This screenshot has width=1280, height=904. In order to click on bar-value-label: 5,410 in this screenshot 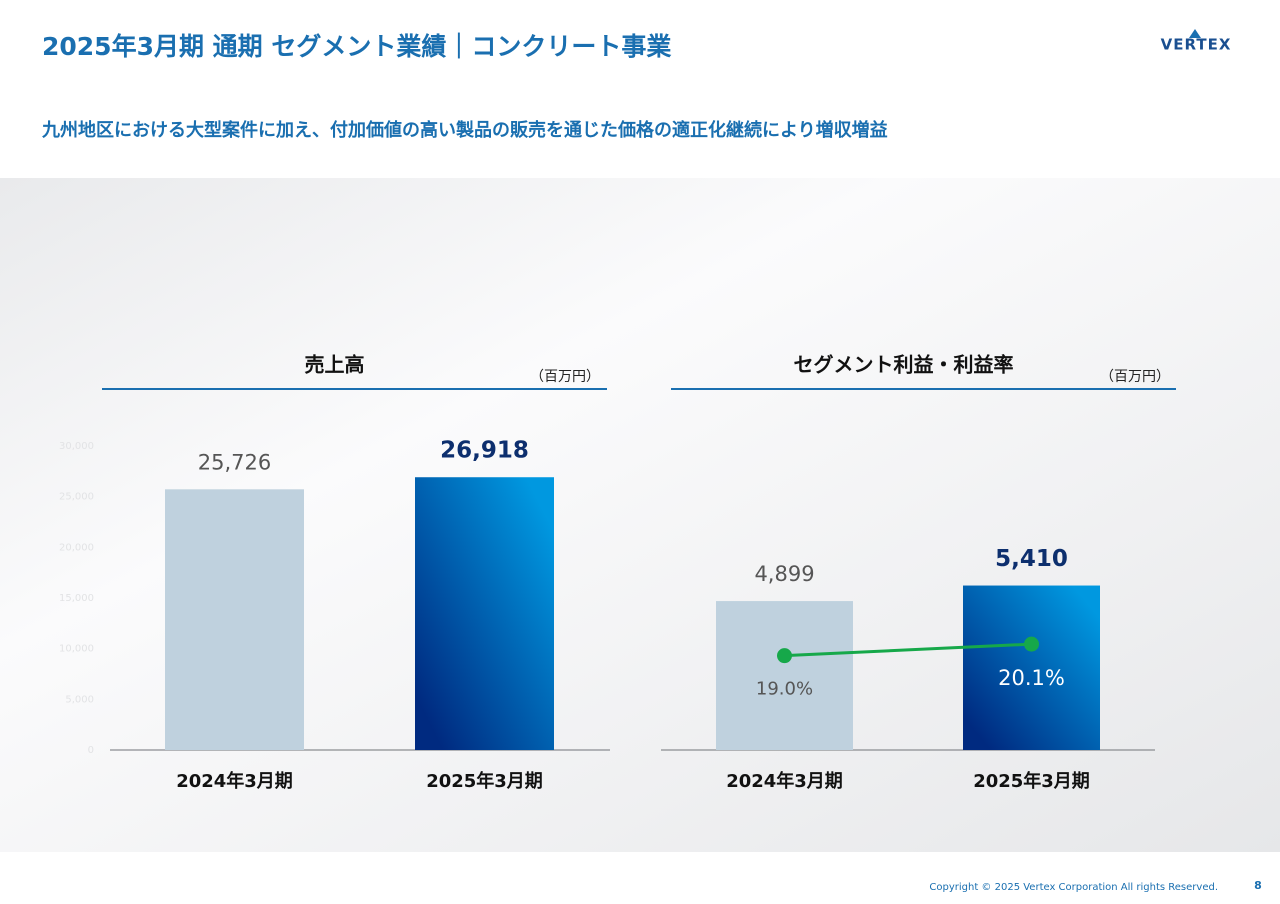, I will do `click(1031, 559)`.